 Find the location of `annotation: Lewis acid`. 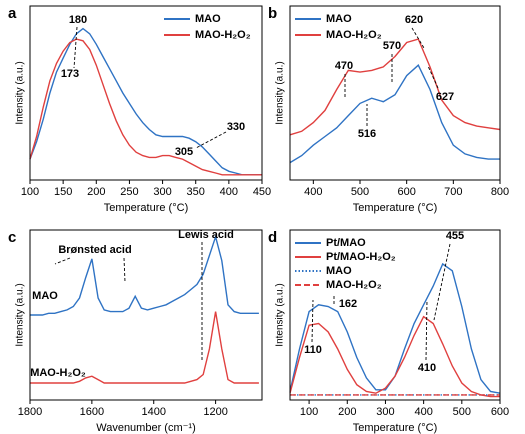

annotation: Lewis acid is located at coordinates (206, 235).